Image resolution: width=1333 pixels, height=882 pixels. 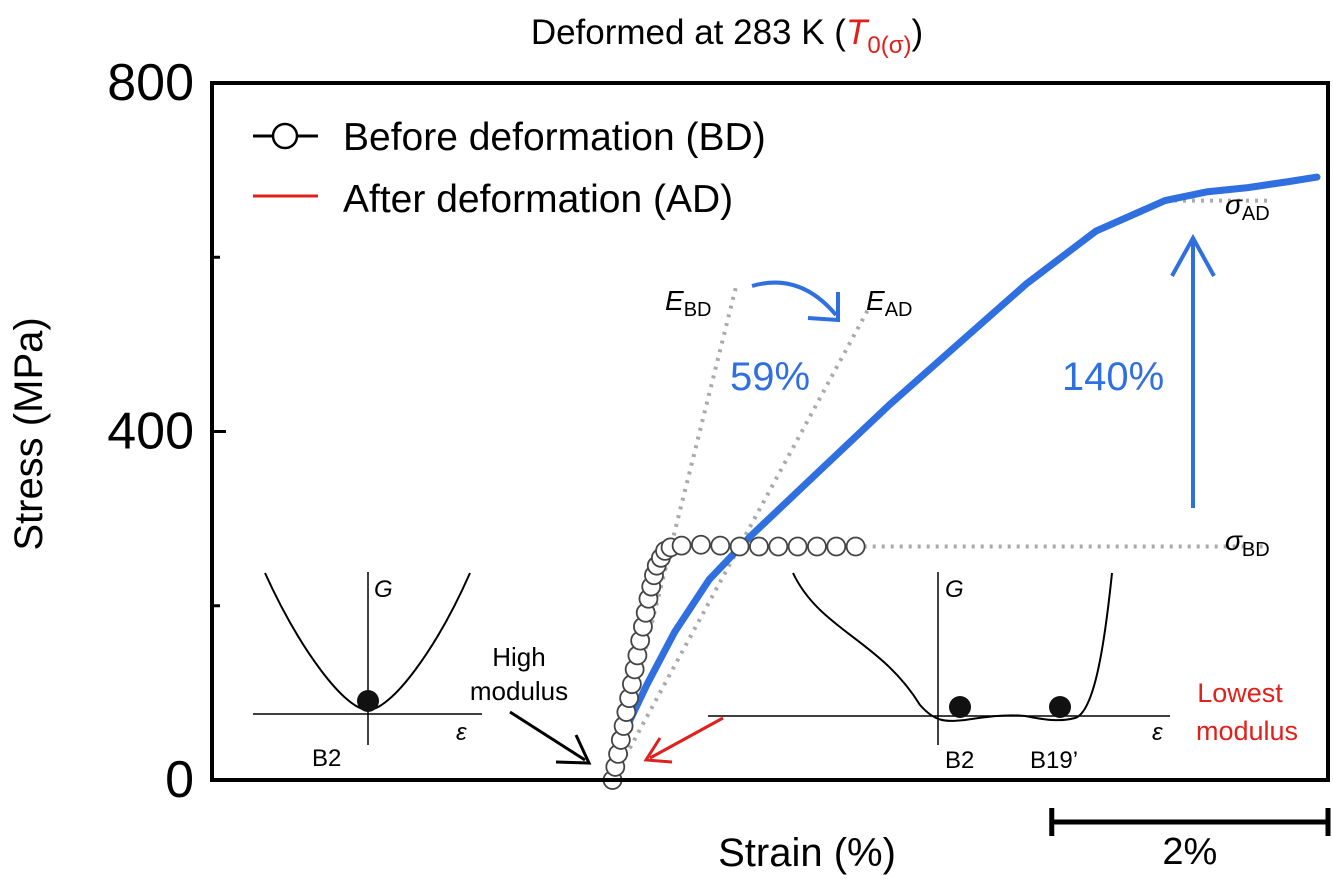 What do you see at coordinates (1247, 731) in the screenshot?
I see `lowest-modulus-label-2: modulus` at bounding box center [1247, 731].